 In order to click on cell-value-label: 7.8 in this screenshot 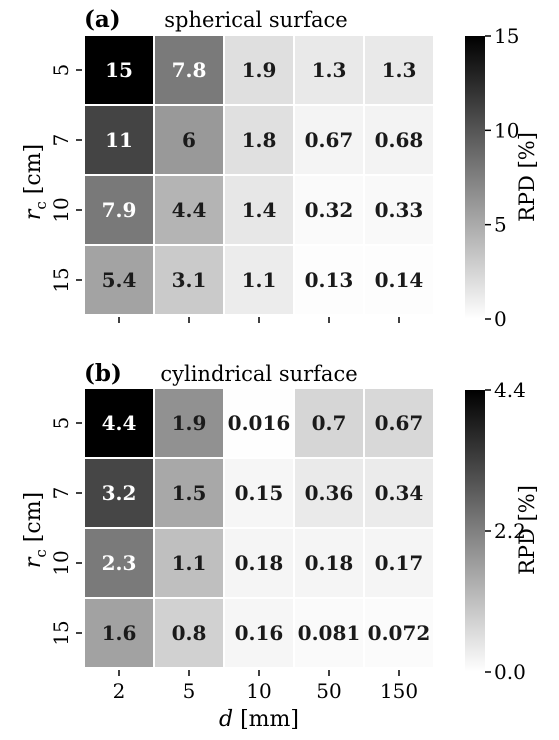, I will do `click(189, 70)`.